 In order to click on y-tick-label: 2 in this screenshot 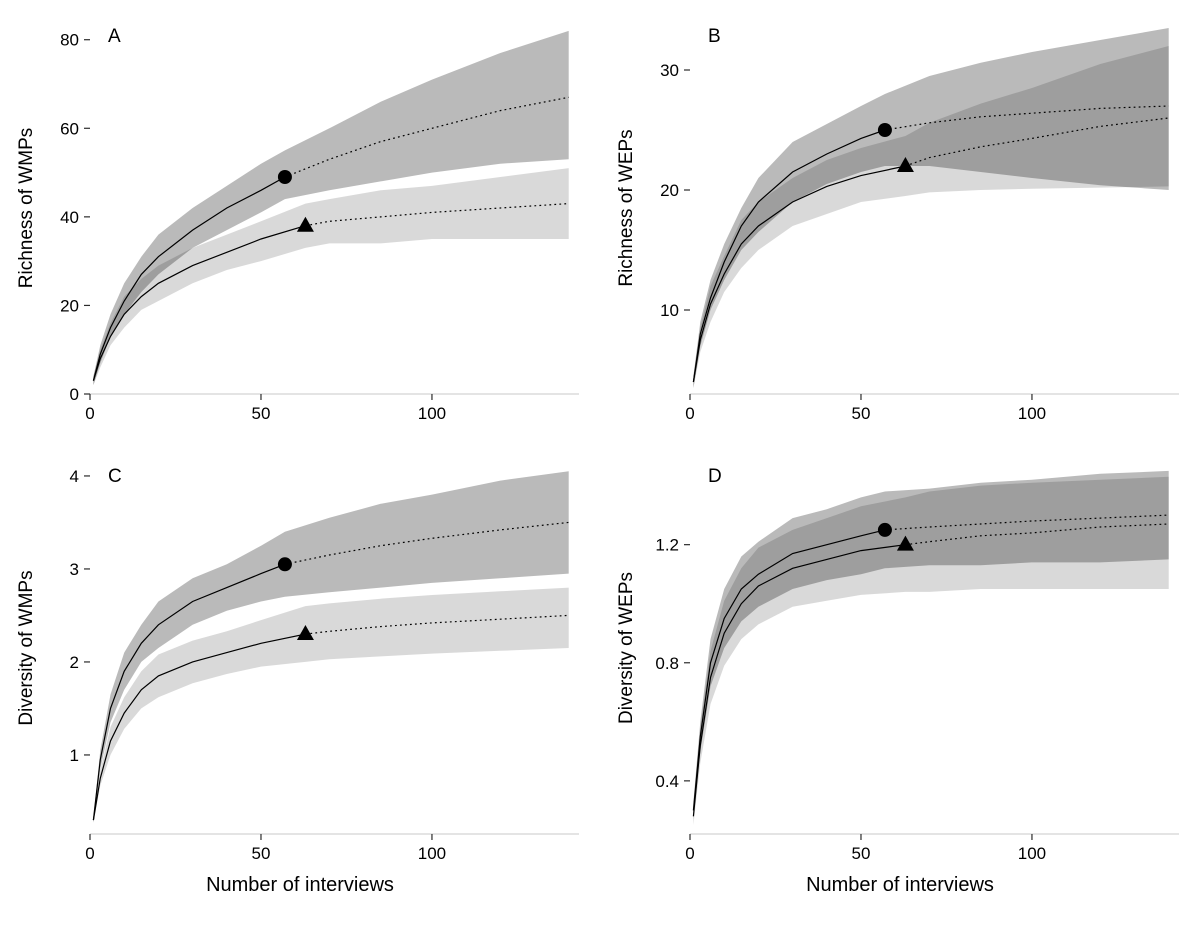, I will do `click(73, 662)`.